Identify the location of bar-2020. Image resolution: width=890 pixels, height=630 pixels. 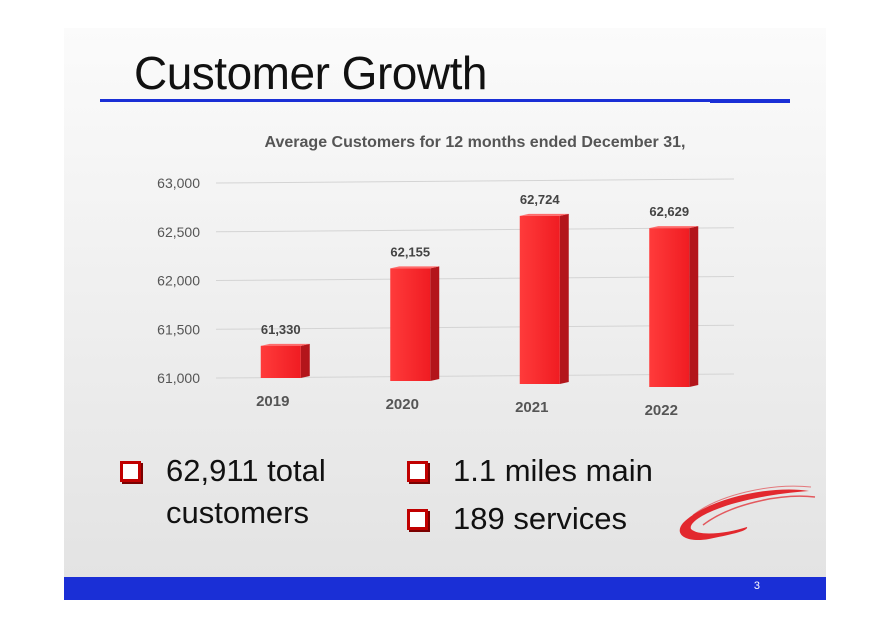
(415, 323).